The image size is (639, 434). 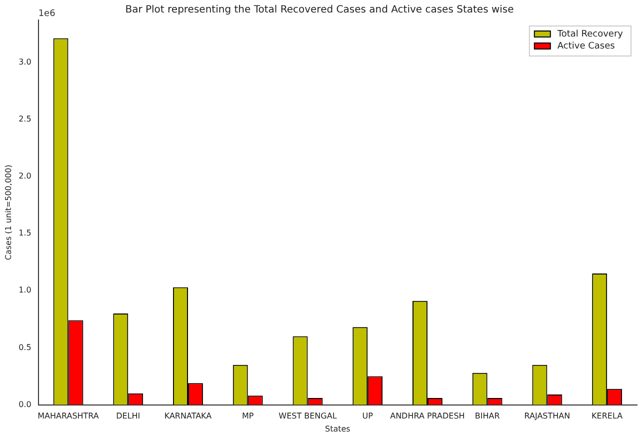 I want to click on y-tick-label: 1.0, so click(x=25, y=290).